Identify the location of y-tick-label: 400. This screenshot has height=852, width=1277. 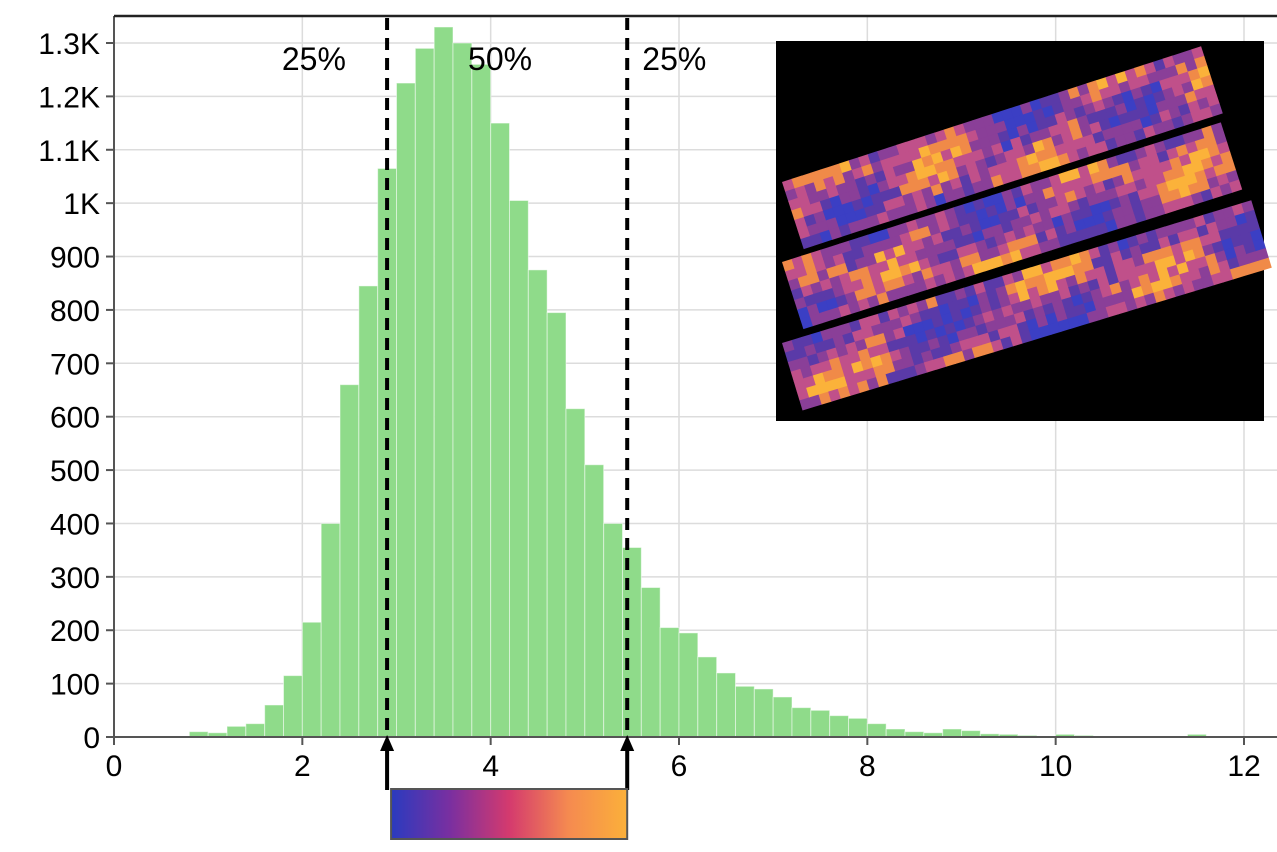
(75, 524).